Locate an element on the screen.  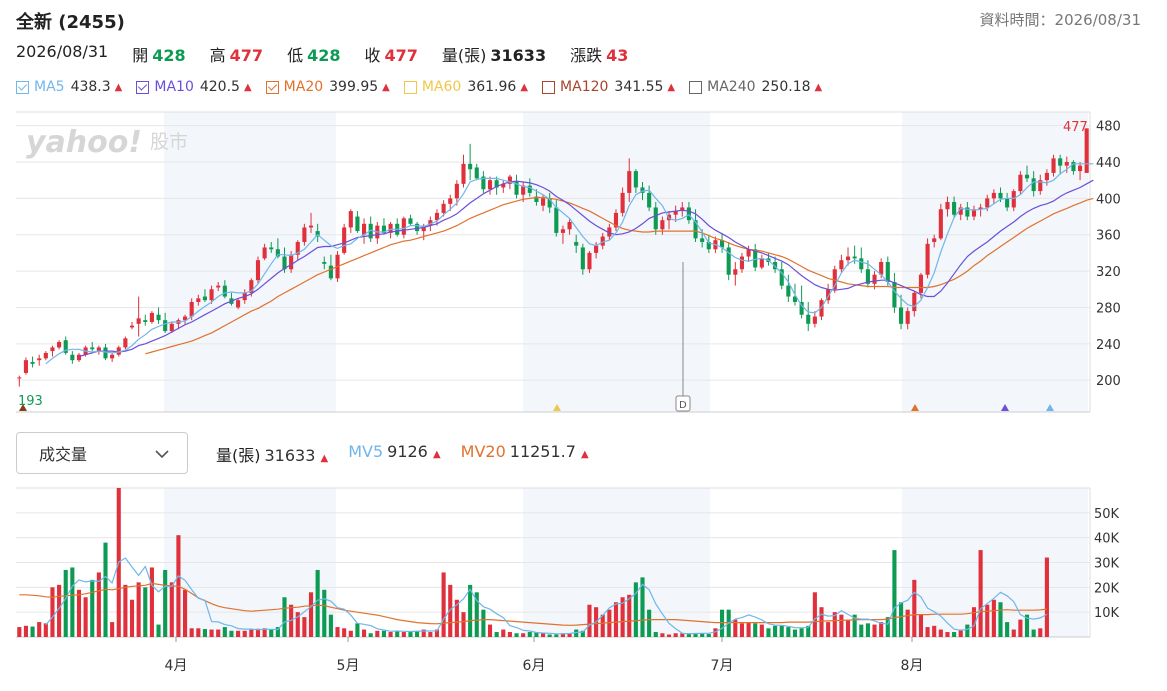
ma-legend-item-ma5: MA5 438.3 ▲ is located at coordinates (69, 87).